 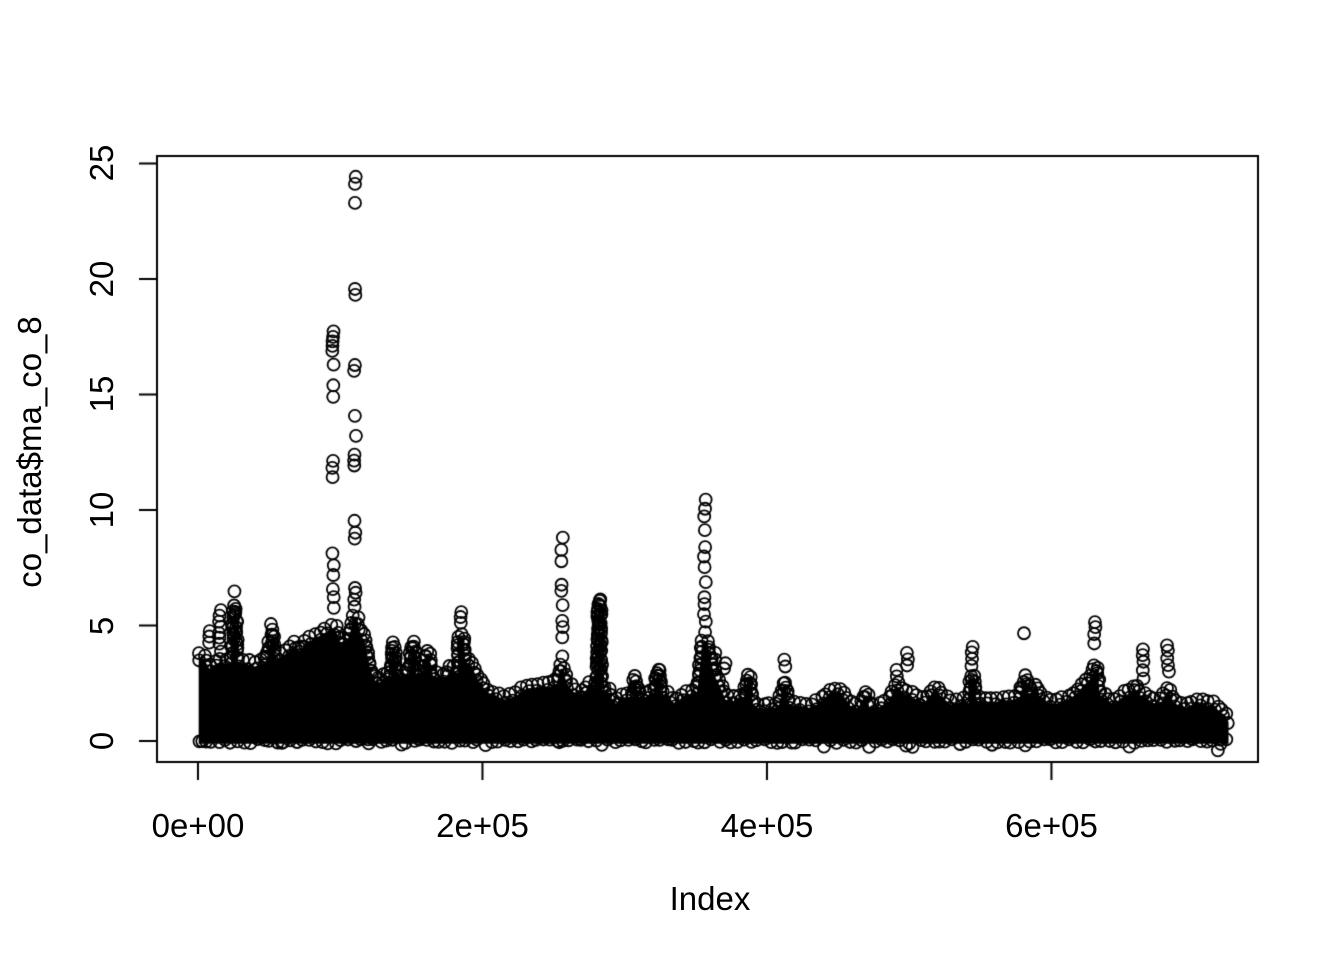 I want to click on x-axis-title: Index, so click(x=710, y=898).